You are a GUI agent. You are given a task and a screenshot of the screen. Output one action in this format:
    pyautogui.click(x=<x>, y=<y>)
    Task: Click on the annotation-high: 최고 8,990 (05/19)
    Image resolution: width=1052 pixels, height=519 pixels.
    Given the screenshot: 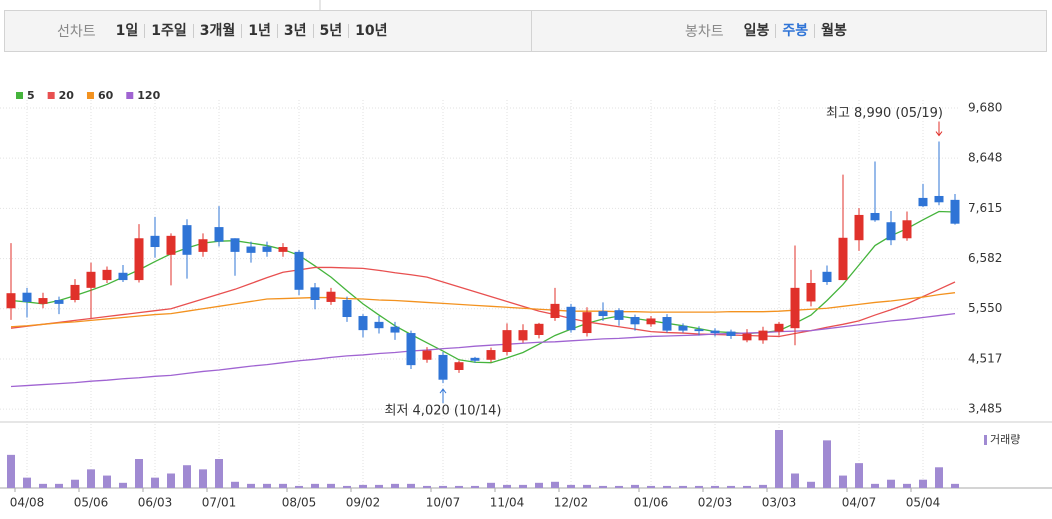 What is the action you would take?
    pyautogui.click(x=884, y=113)
    